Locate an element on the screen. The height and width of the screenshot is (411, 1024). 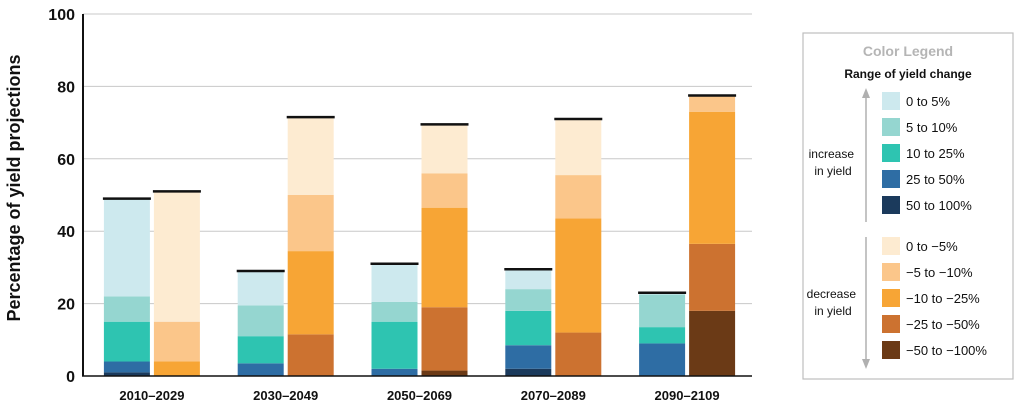
increase-arrow is located at coordinates (866, 155).